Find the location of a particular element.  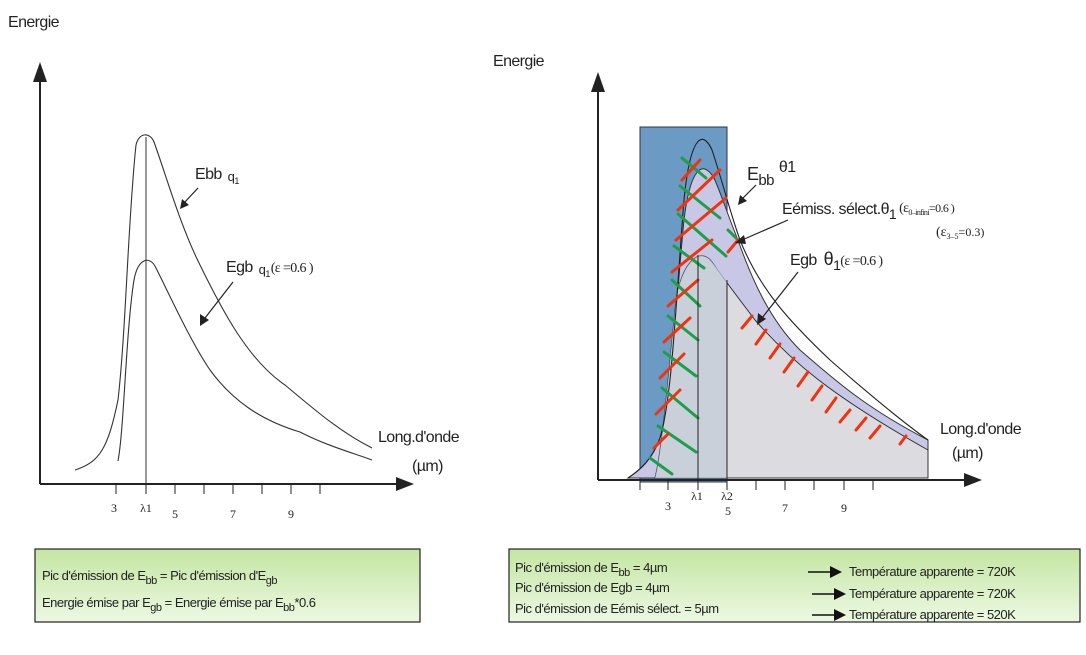

right-y-axis-label: Energie is located at coordinates (519, 61).